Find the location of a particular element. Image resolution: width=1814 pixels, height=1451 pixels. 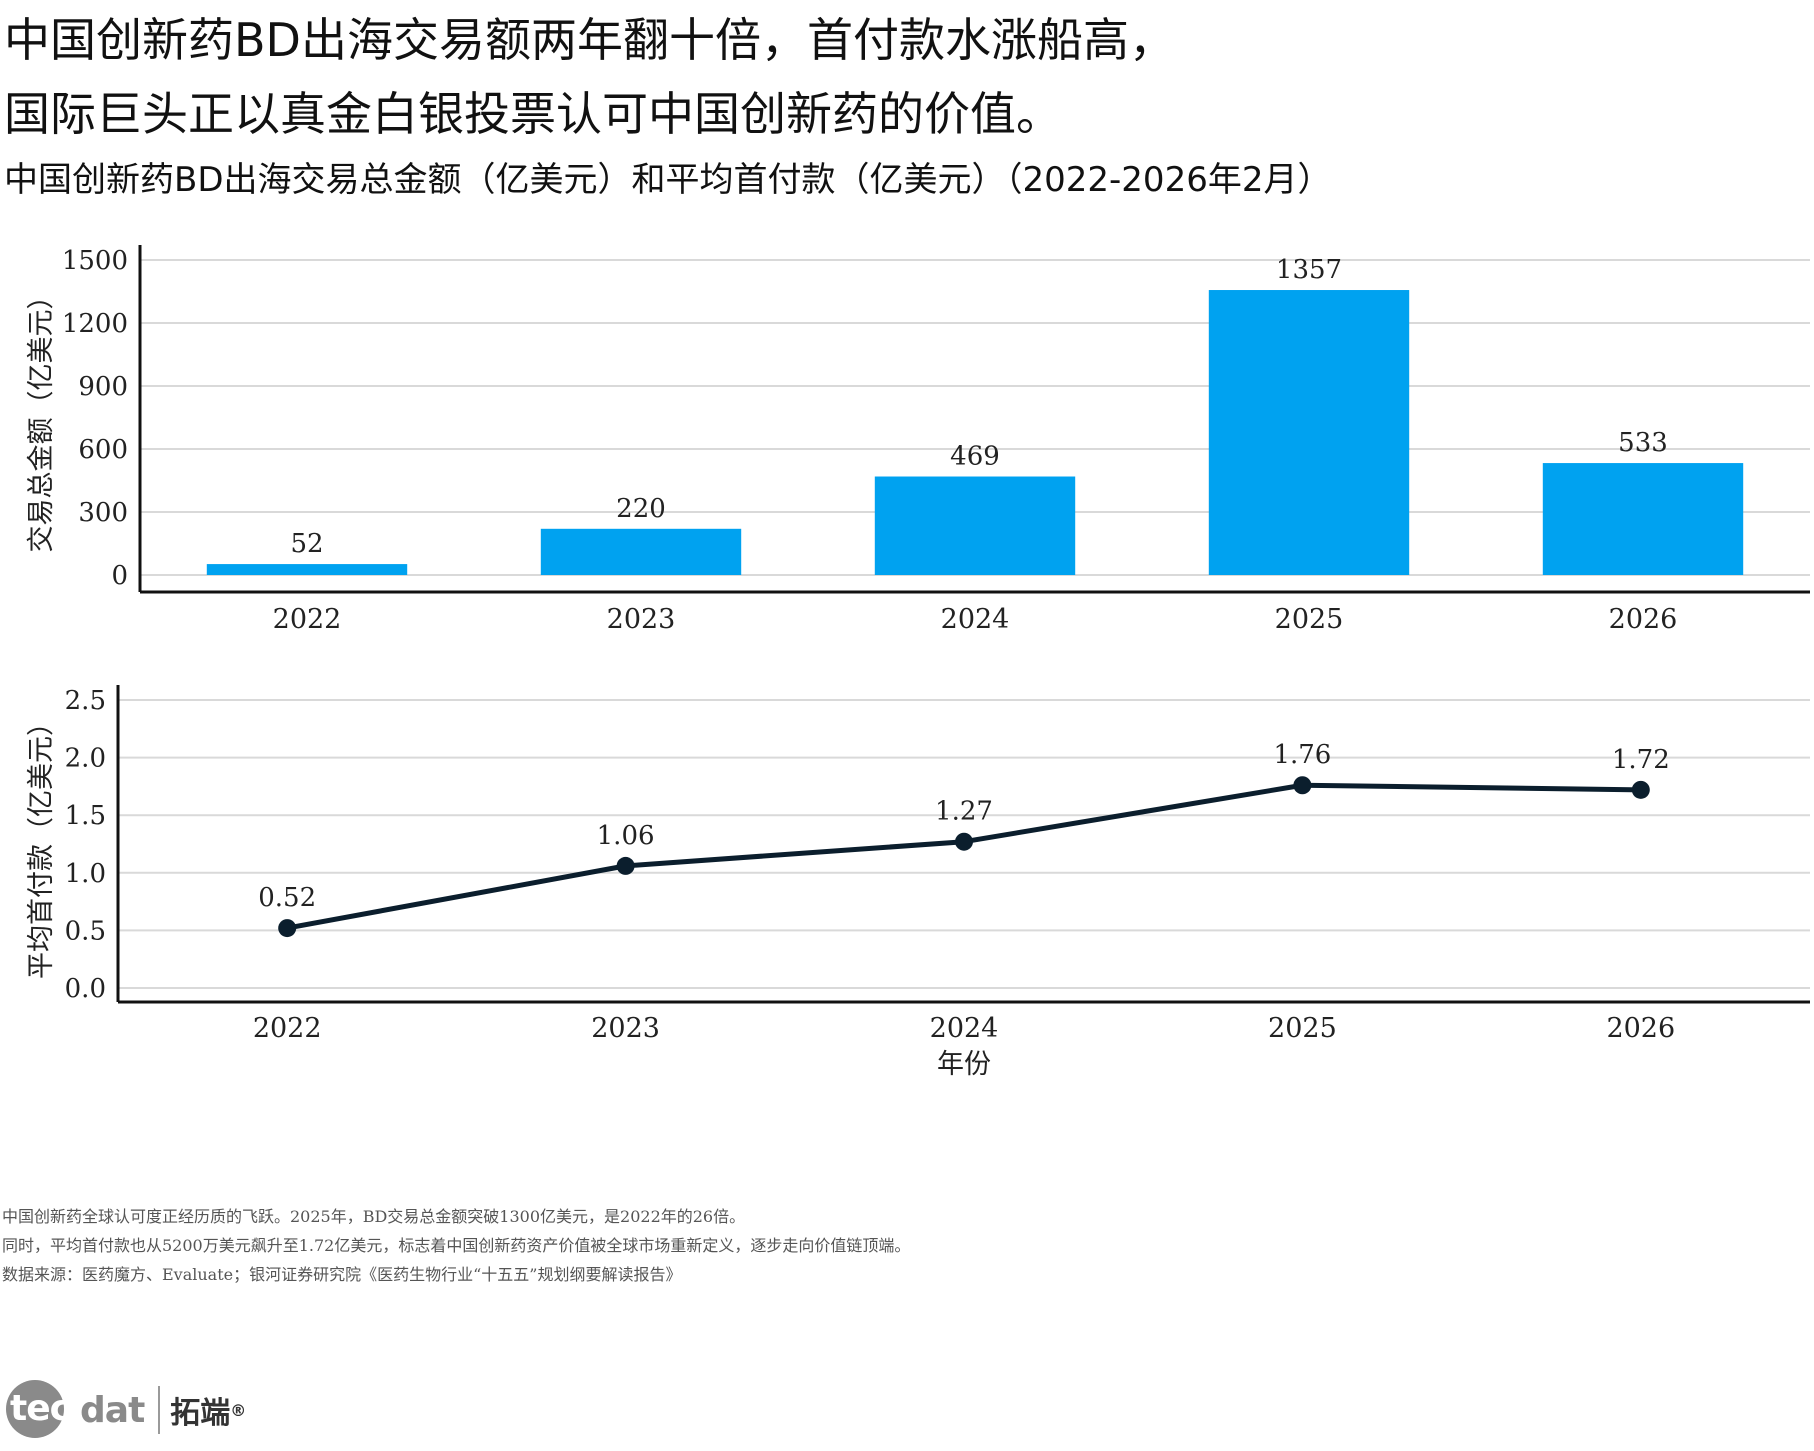

y-tick-label: 900 is located at coordinates (103, 387).